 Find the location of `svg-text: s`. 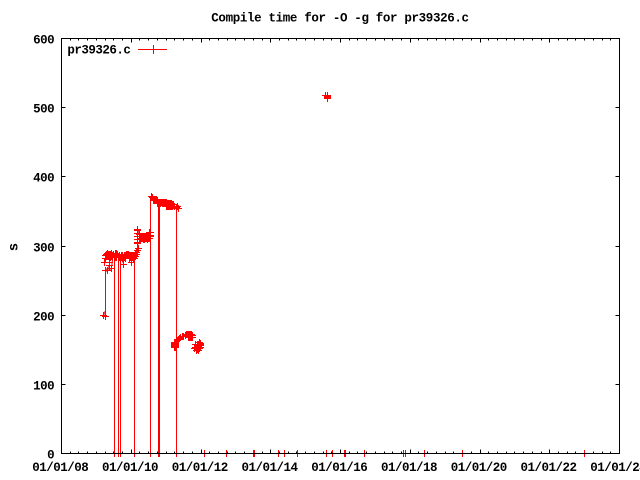

svg-text: s is located at coordinates (15, 247).